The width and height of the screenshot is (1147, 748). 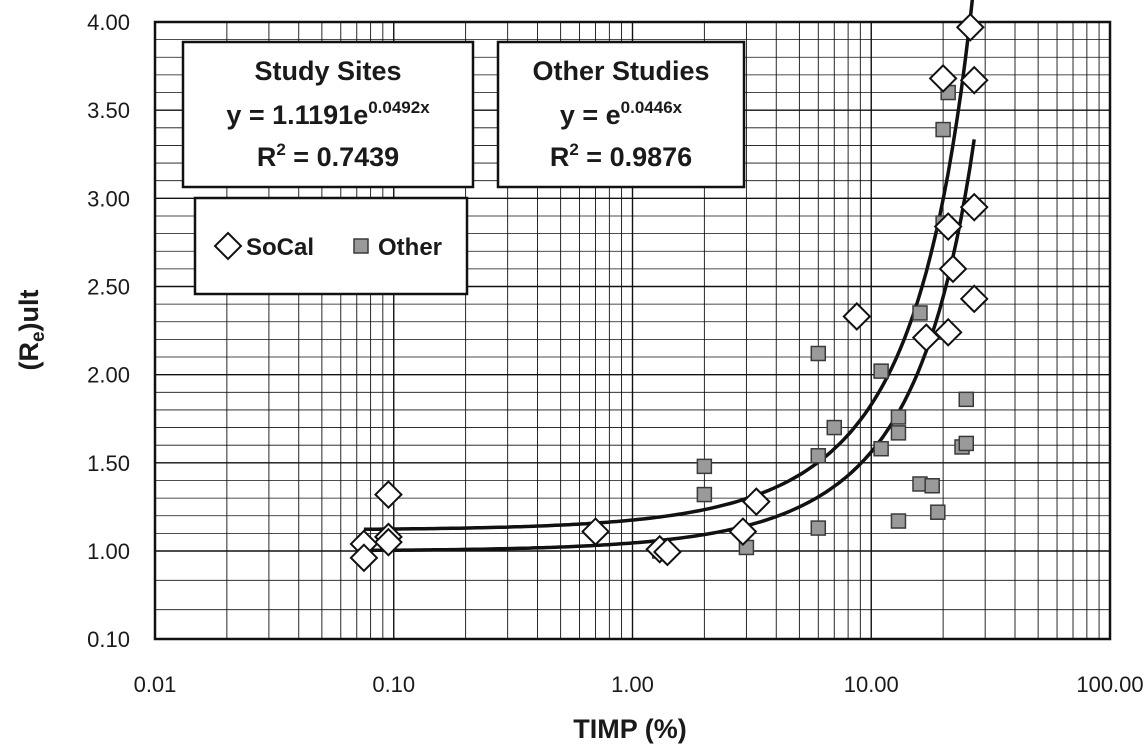 I want to click on legend: SoCal Other, so click(x=331, y=246).